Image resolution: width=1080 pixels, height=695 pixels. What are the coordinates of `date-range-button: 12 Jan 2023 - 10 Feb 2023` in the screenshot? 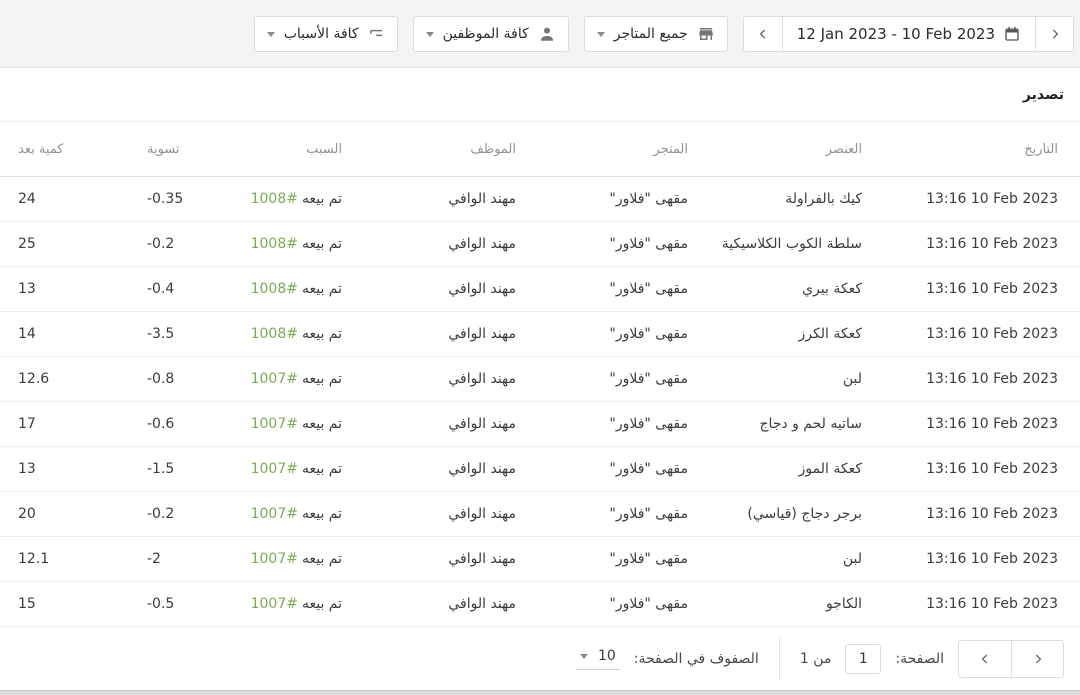 It's located at (908, 33).